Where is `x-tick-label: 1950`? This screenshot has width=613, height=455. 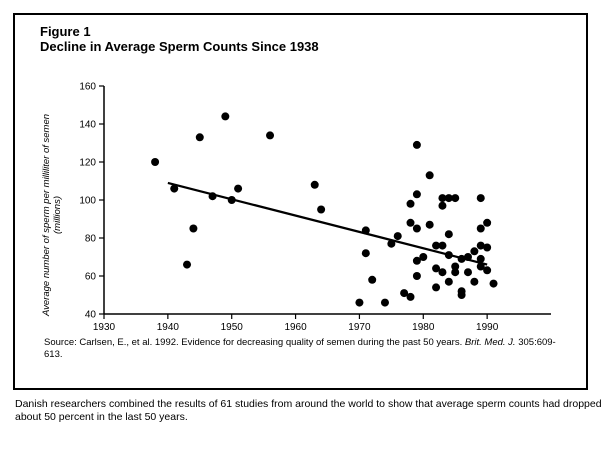
x-tick-label: 1950 is located at coordinates (232, 327).